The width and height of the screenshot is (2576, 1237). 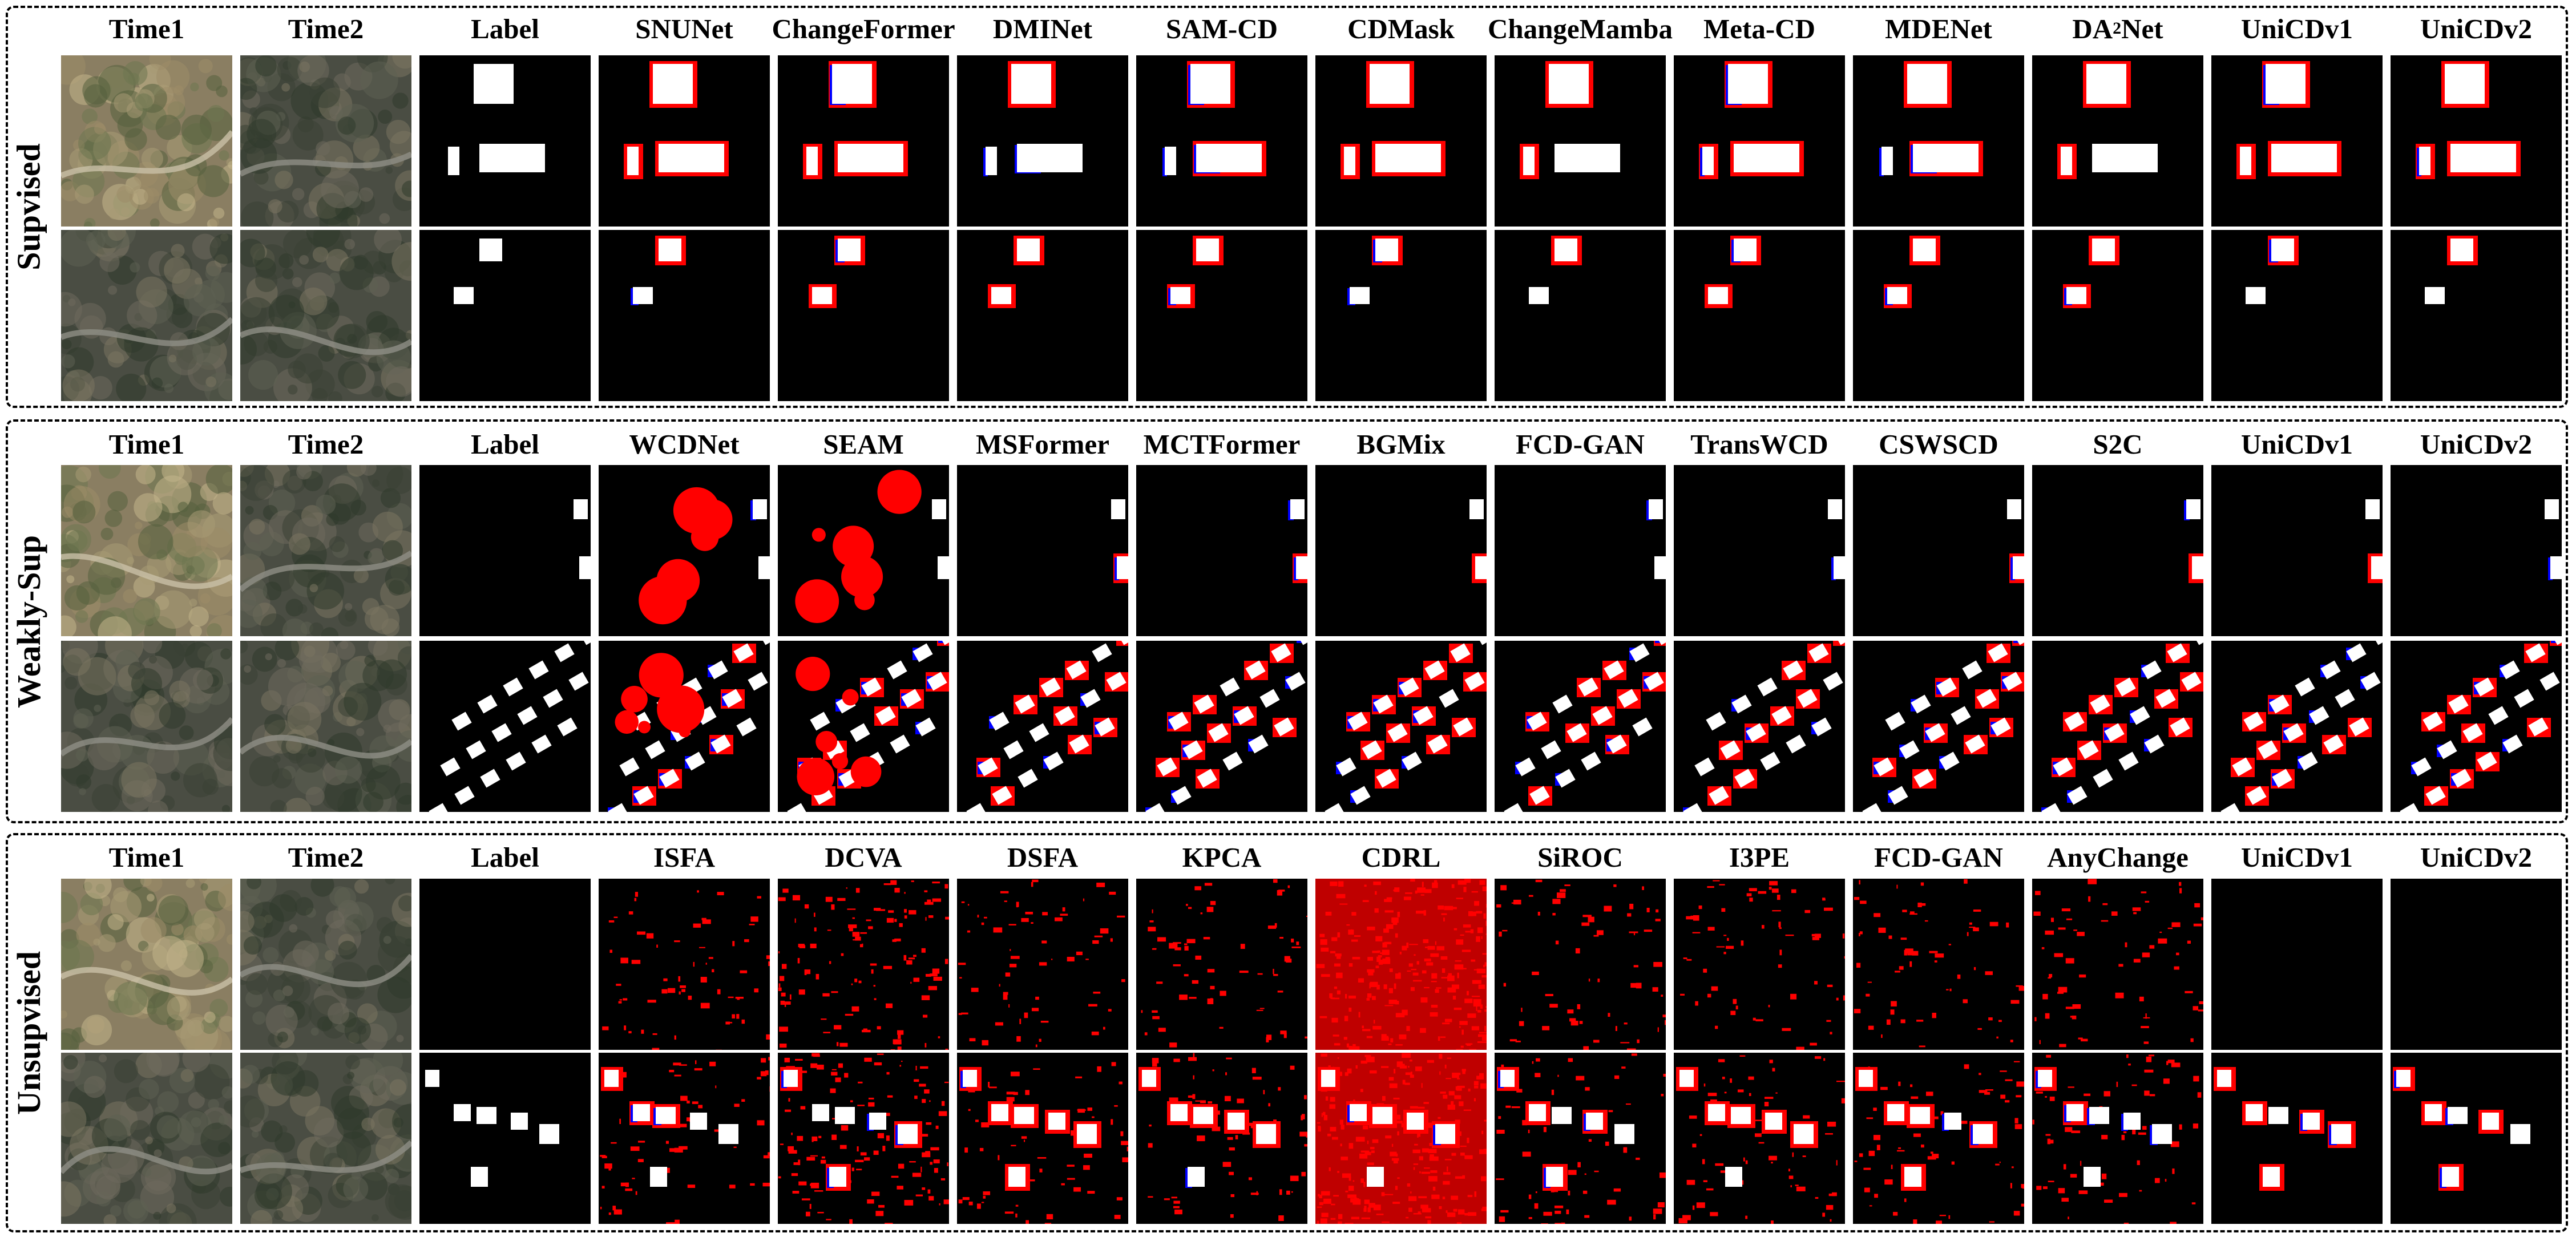 I want to click on column-header: I3PE, so click(x=1759, y=857).